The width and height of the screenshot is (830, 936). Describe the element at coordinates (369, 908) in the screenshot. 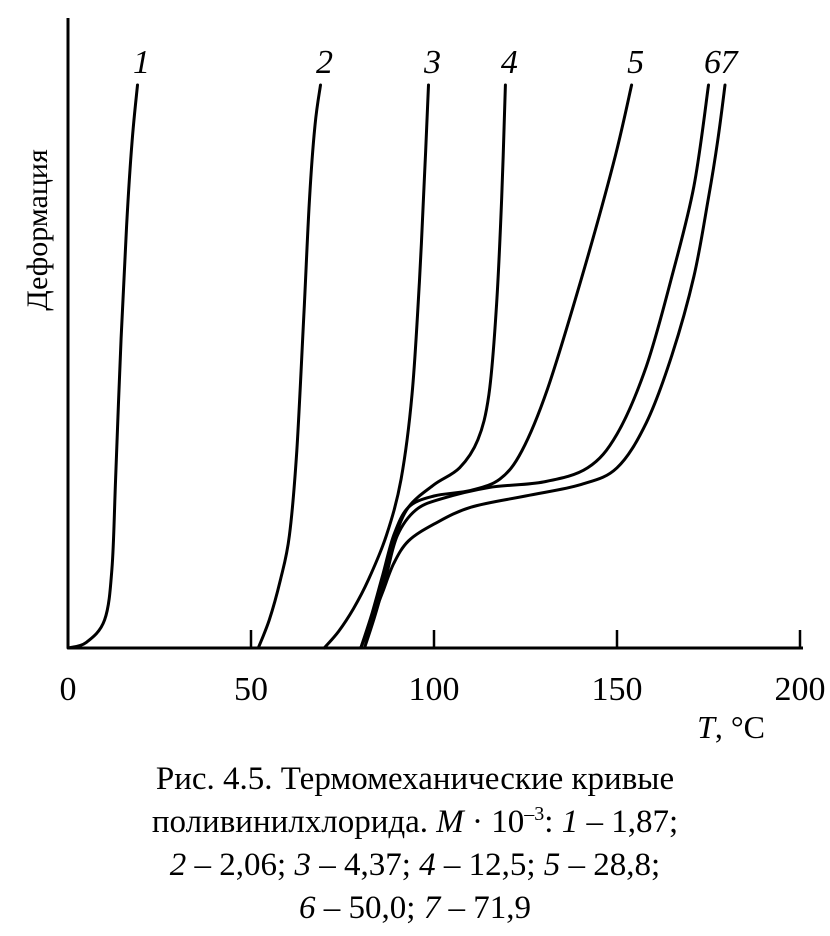

I see `caption-text: – 50,0;` at that location.